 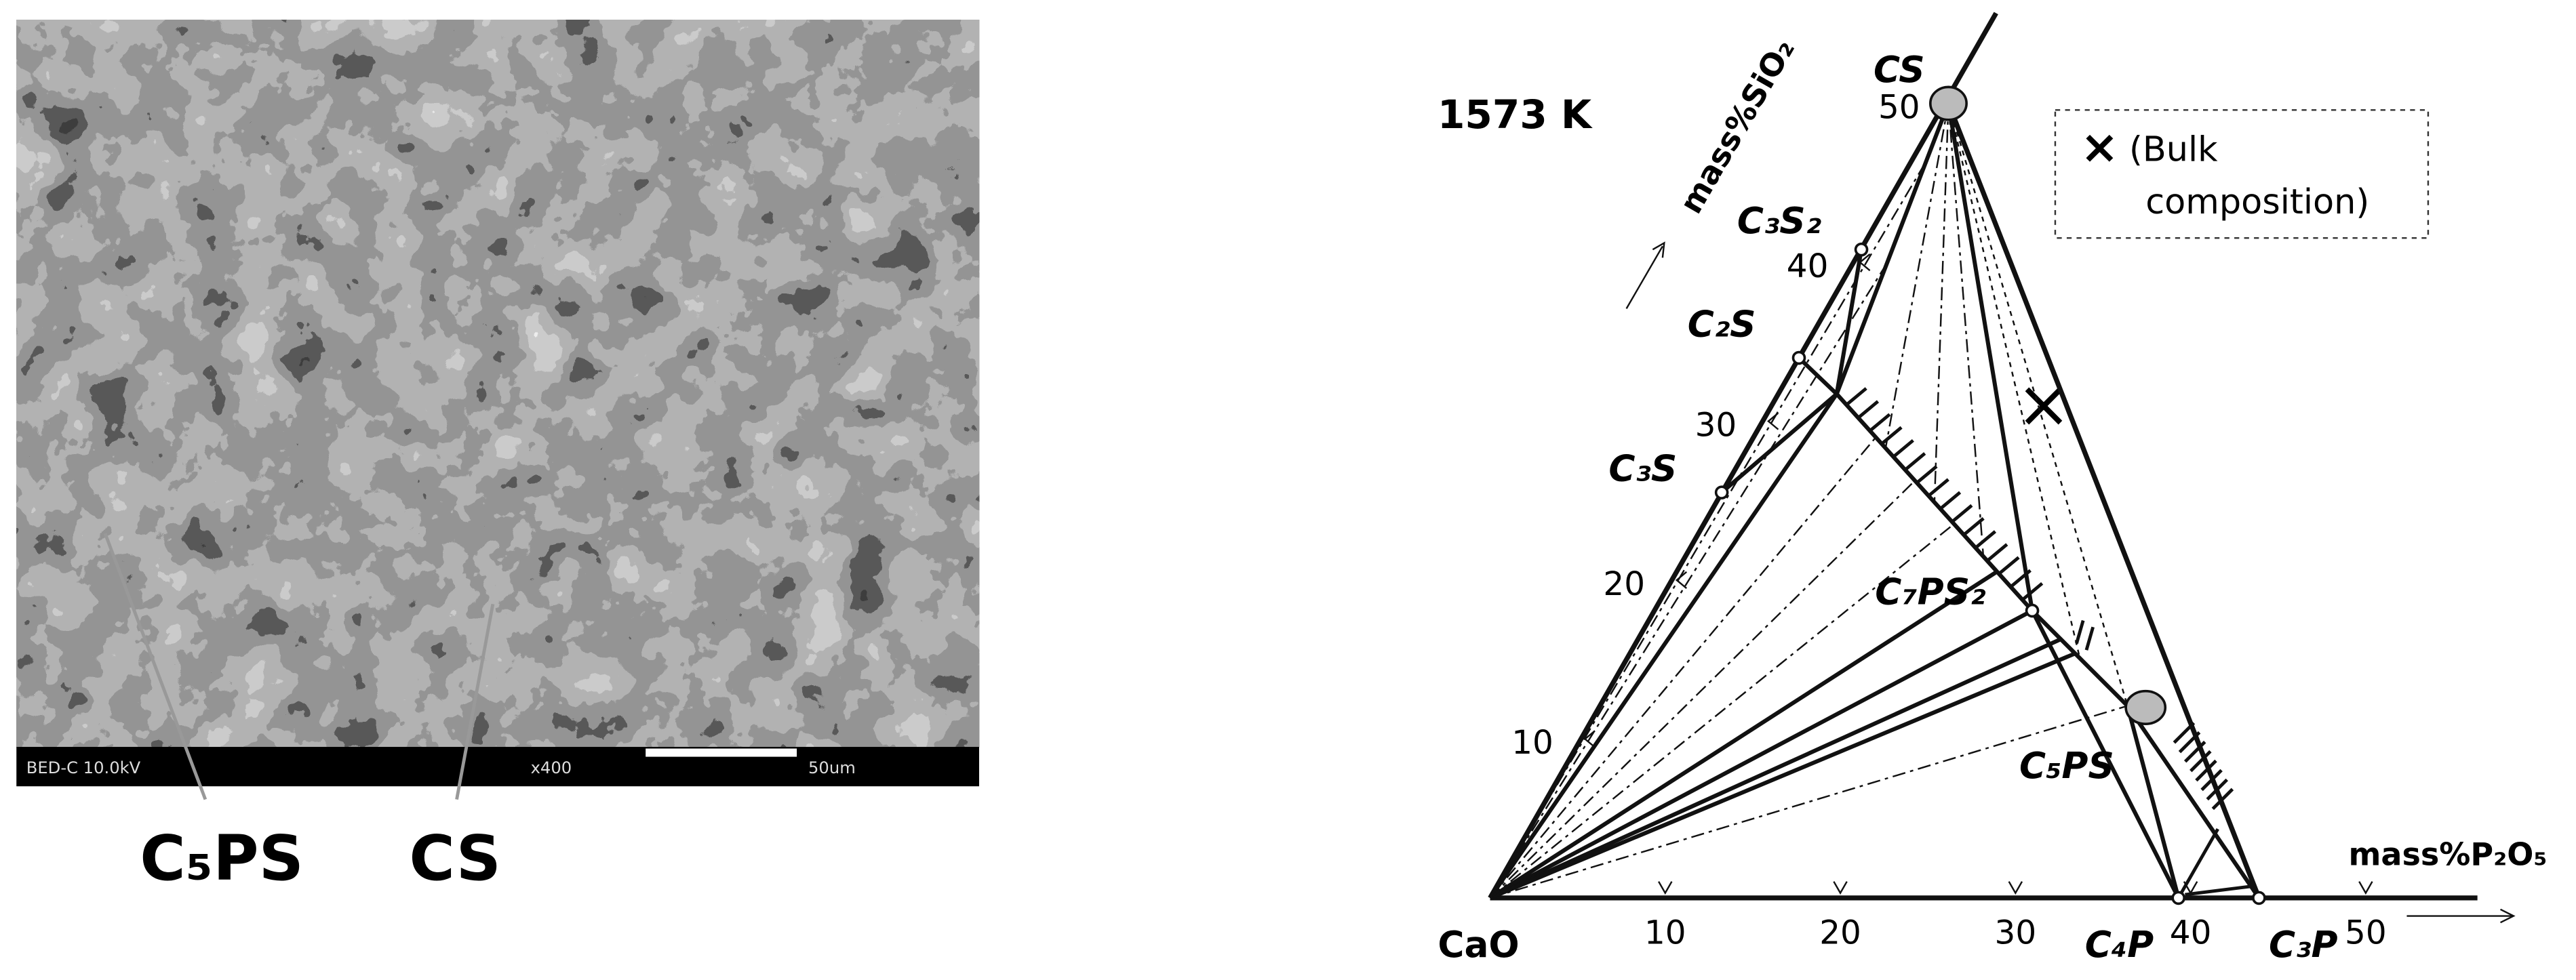 What do you see at coordinates (1930, 592) in the screenshot?
I see `phase-label: C₇PS₂` at bounding box center [1930, 592].